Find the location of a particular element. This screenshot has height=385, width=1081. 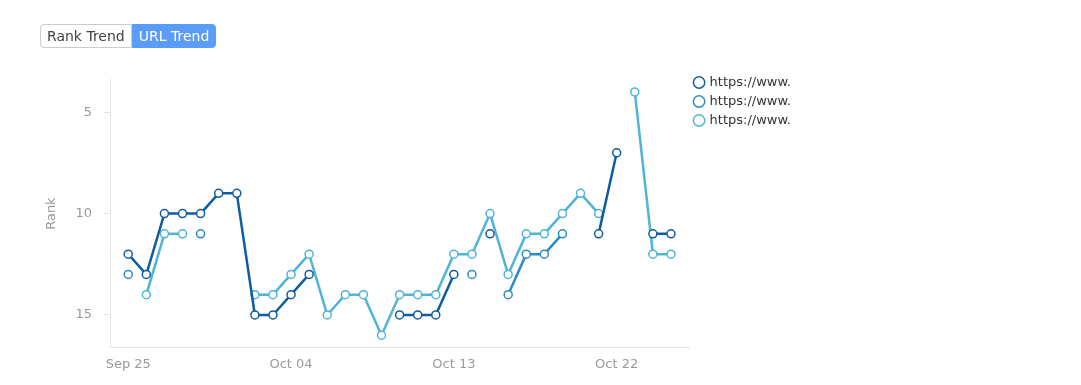

text: Rank Trend is located at coordinates (86, 36).